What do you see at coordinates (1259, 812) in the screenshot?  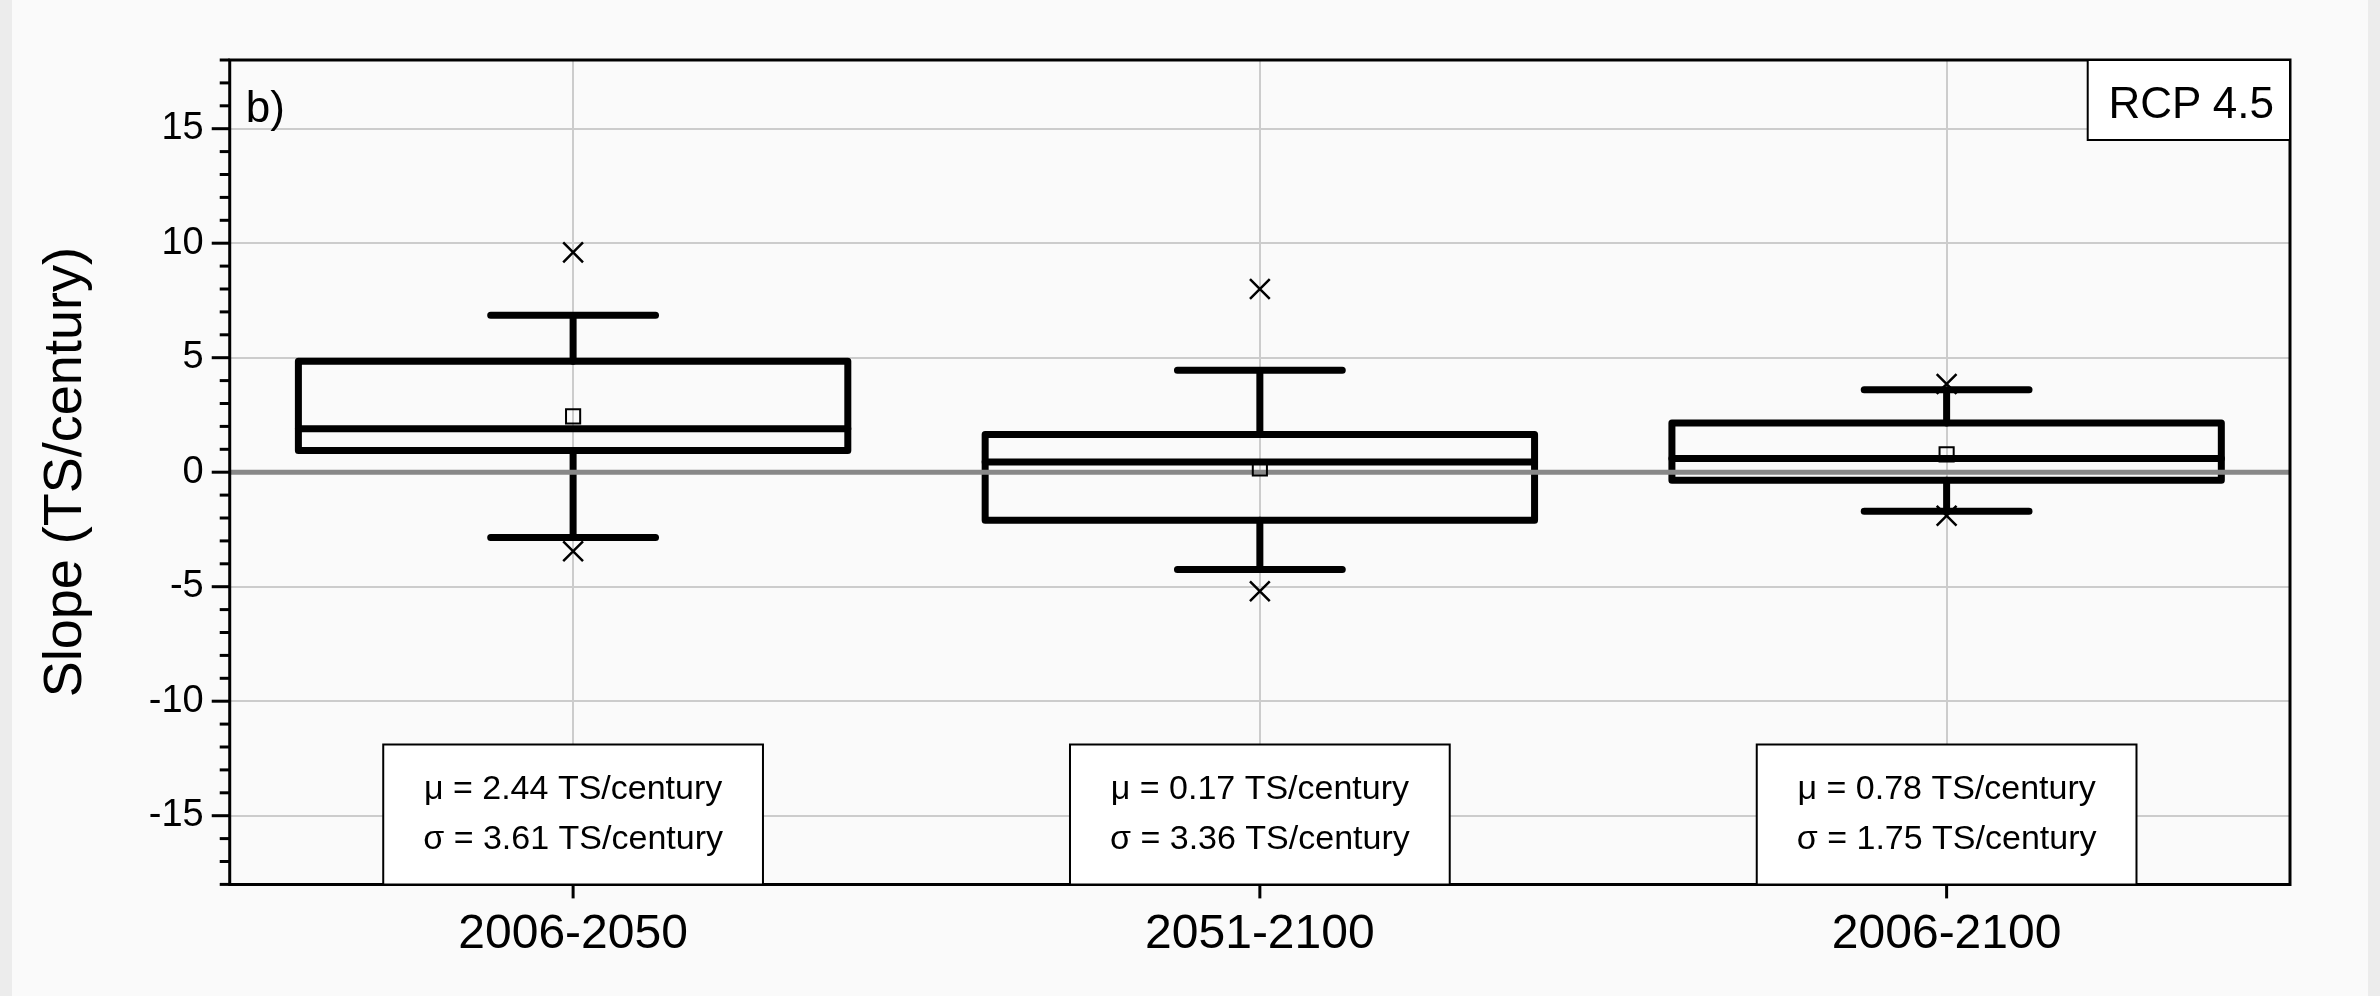 I see `annotation: μ = 0.17 TS/century σ = 3.36 TS/century` at bounding box center [1259, 812].